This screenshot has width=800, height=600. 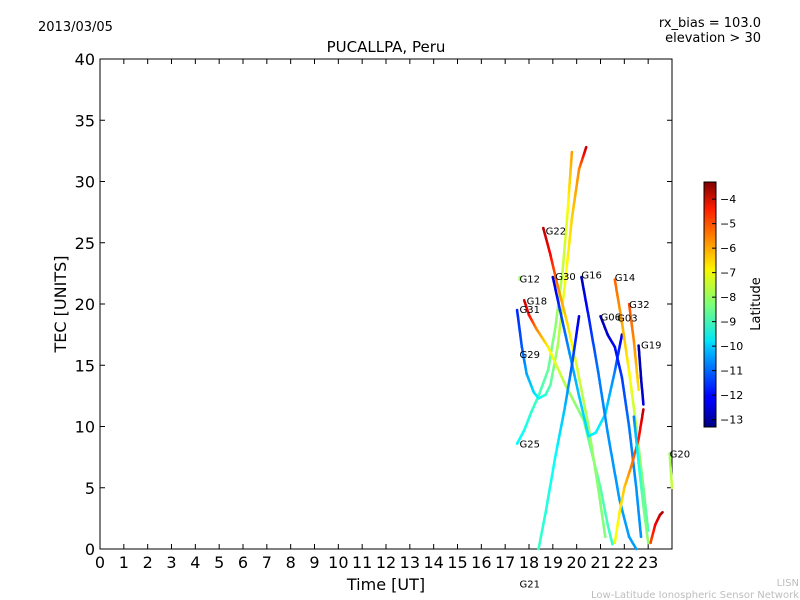 I want to click on series-g19, so click(x=641, y=375).